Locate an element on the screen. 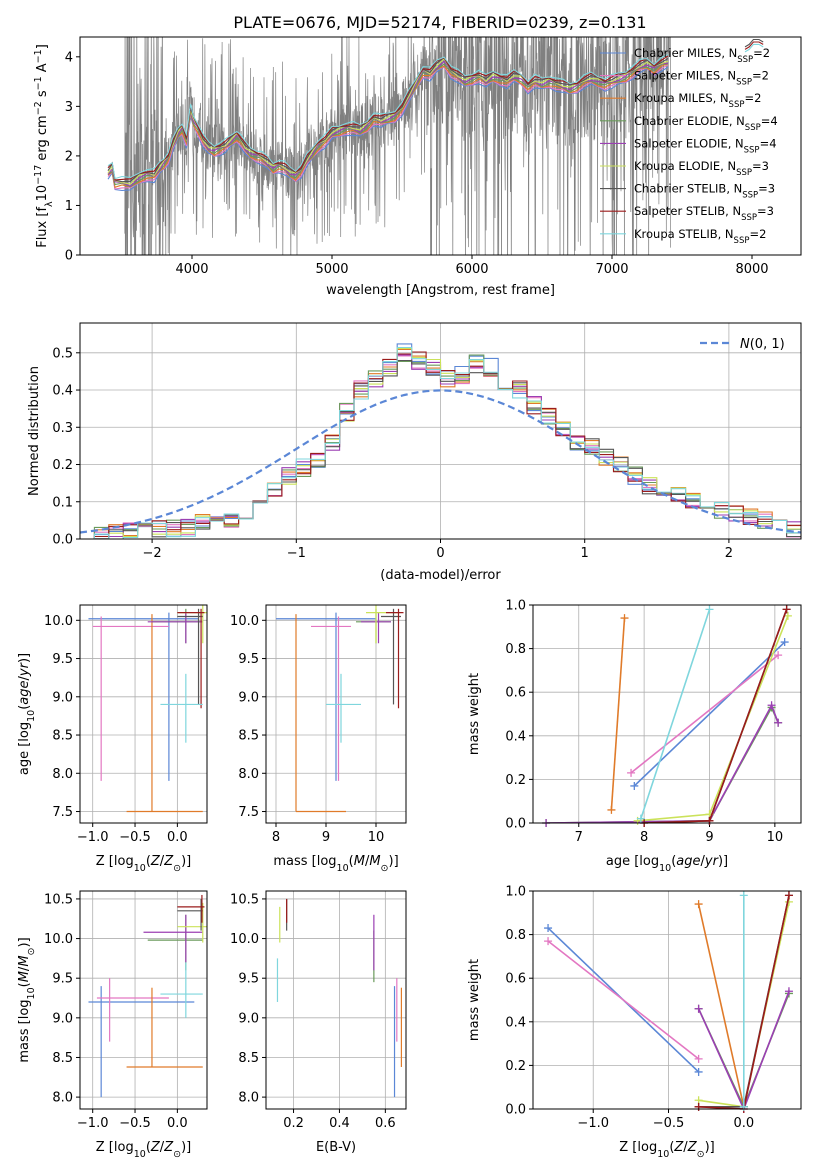 This screenshot has height=1170, width=819. legend-text: Chabrier STELIB, N is located at coordinates (688, 189).